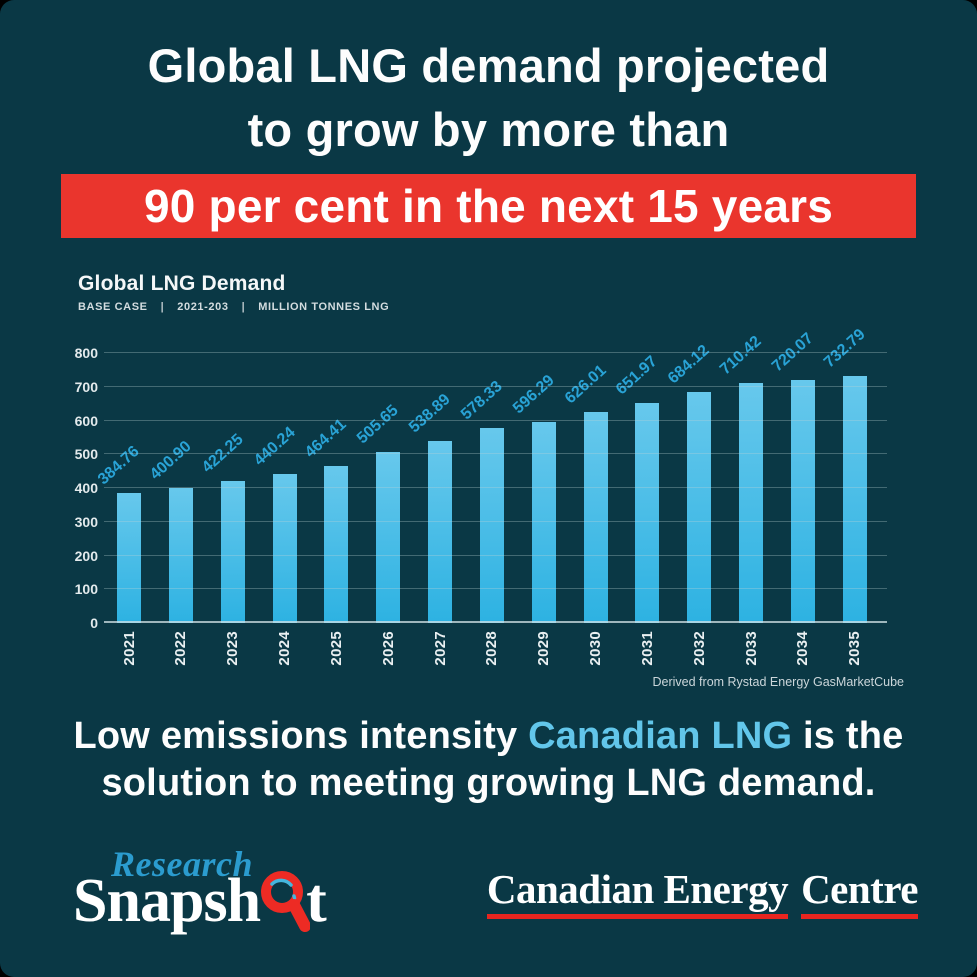 The image size is (977, 977). Describe the element at coordinates (378, 425) in the screenshot. I see `bar-value-label: 505.65` at that location.